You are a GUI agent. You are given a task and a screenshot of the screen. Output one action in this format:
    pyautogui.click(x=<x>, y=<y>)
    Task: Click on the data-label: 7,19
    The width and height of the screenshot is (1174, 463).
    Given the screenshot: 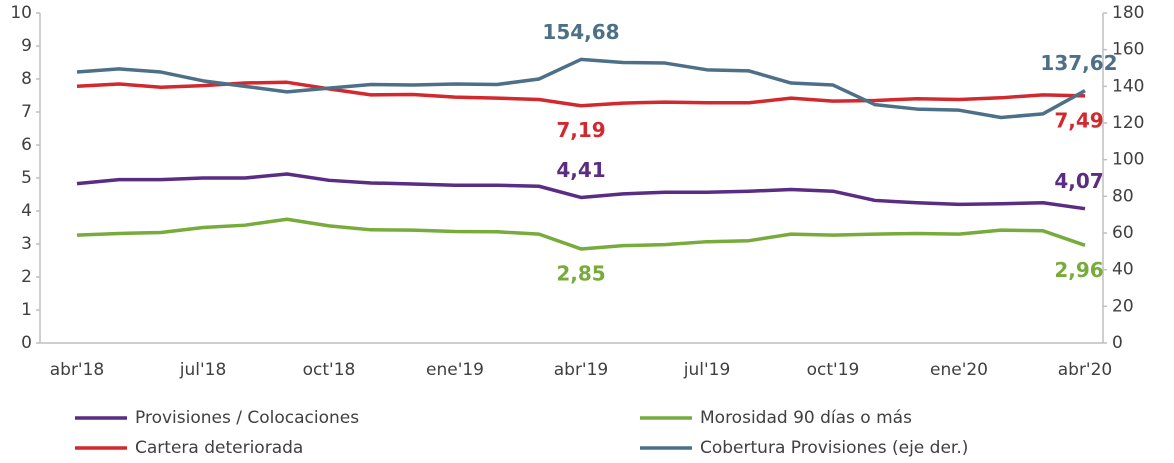 What is the action you would take?
    pyautogui.click(x=580, y=130)
    